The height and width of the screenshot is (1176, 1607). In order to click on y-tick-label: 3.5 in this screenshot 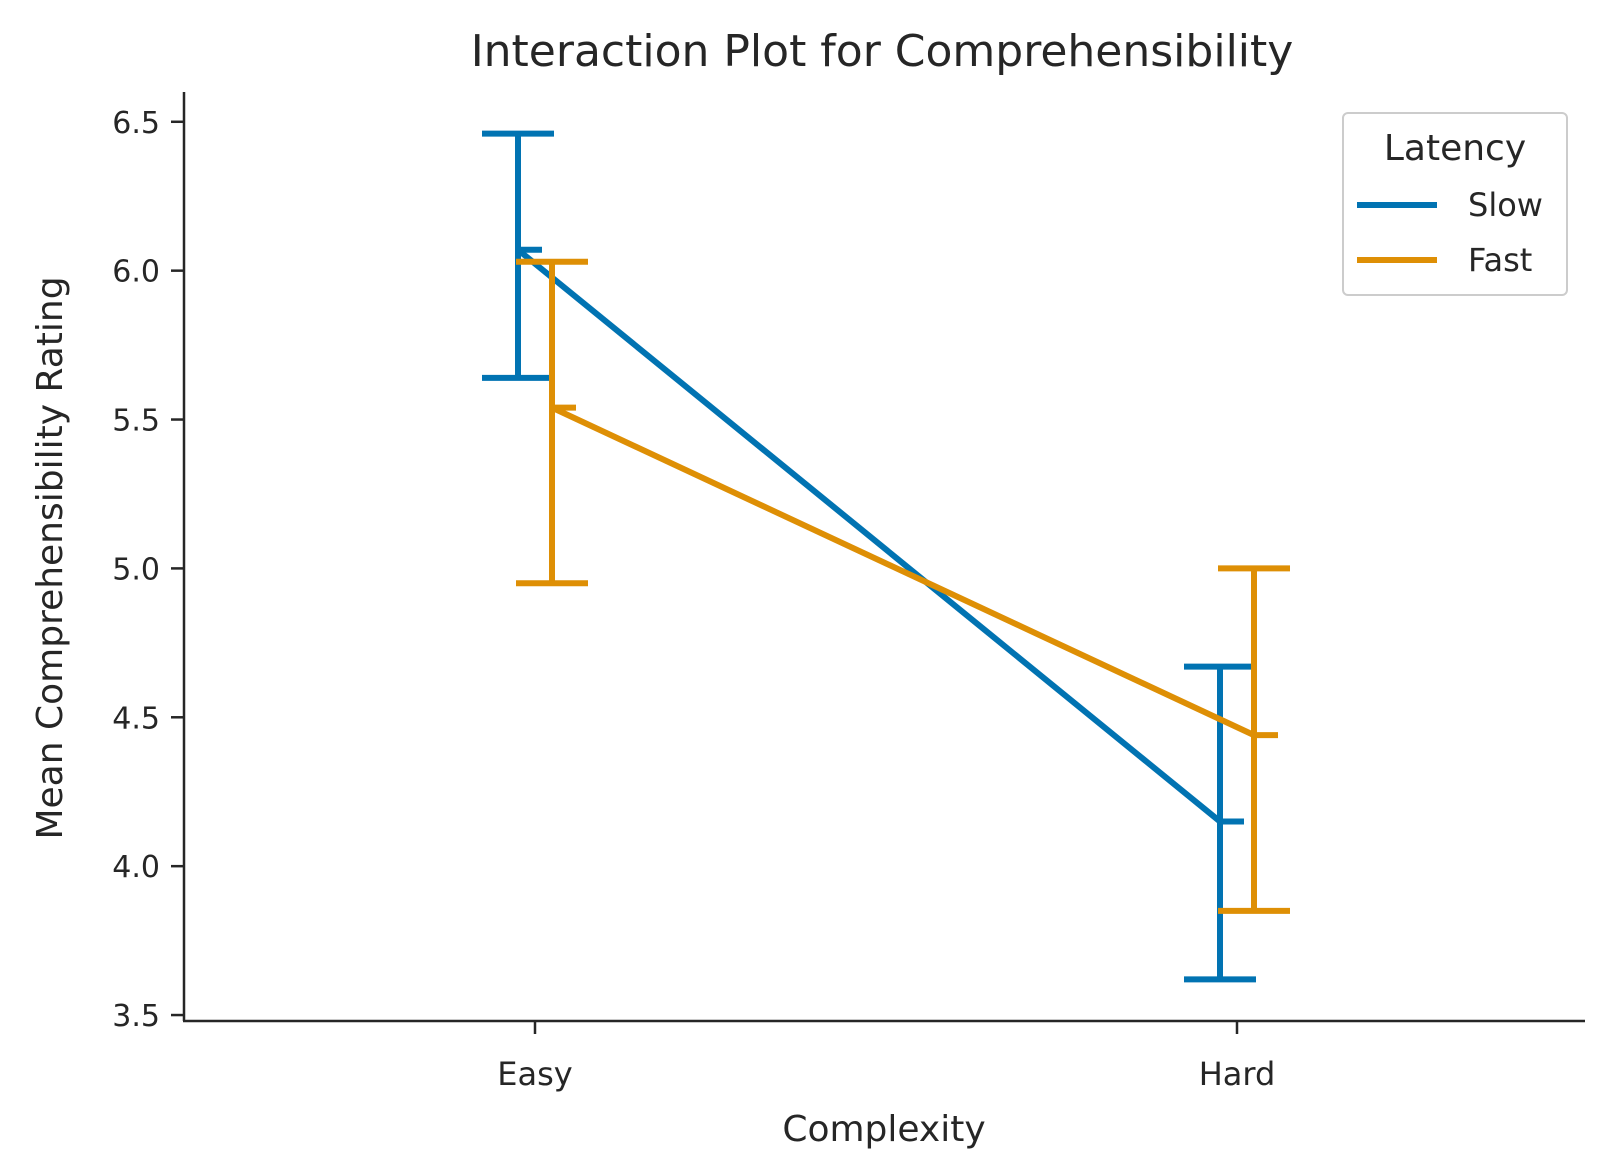, I will do `click(136, 1016)`.